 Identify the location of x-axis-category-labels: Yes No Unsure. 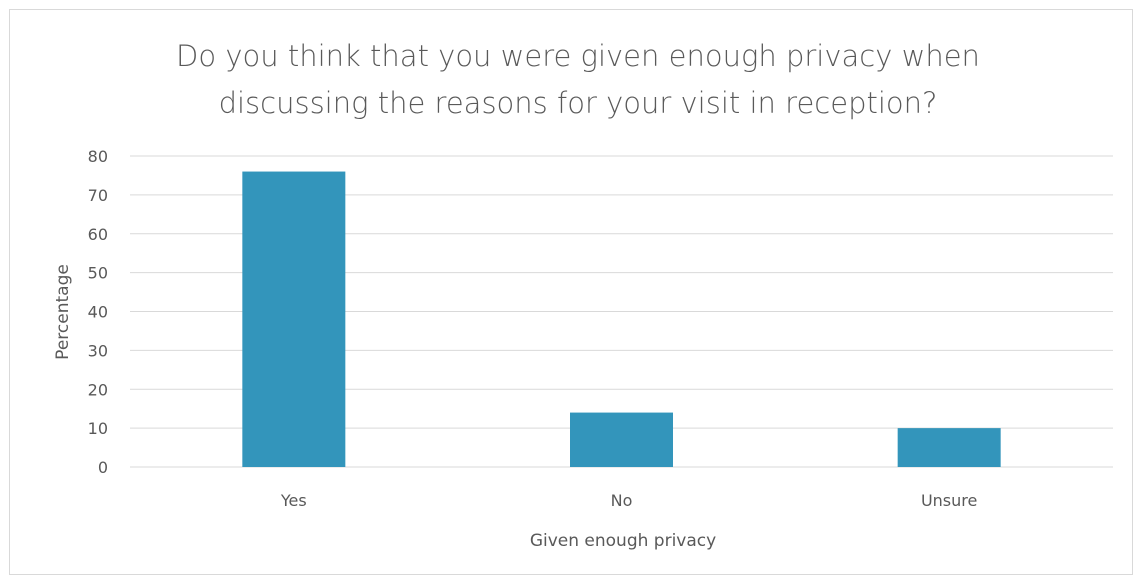
(628, 500).